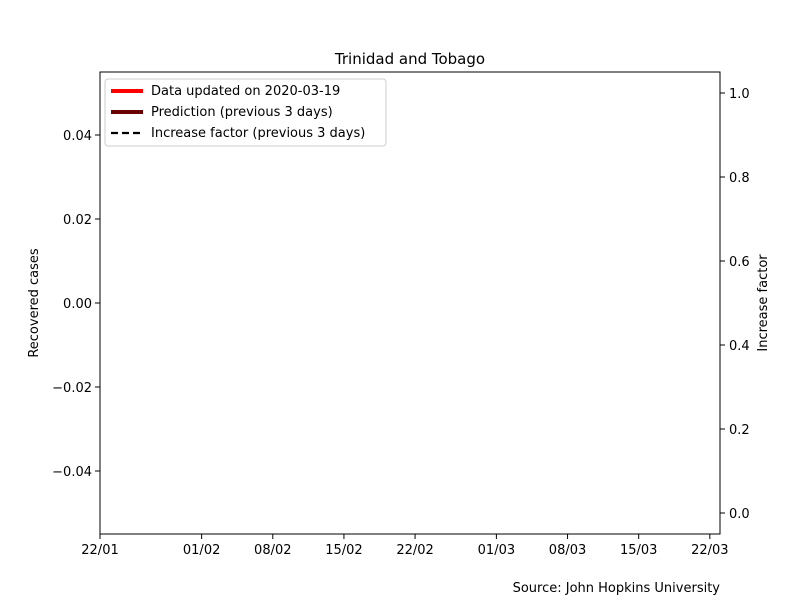 The height and width of the screenshot is (600, 800). I want to click on x-tick-label: 08/03, so click(567, 550).